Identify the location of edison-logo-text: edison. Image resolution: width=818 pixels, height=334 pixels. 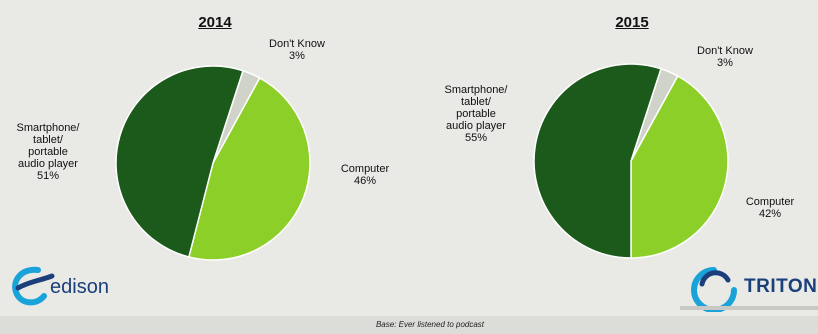
(79, 287).